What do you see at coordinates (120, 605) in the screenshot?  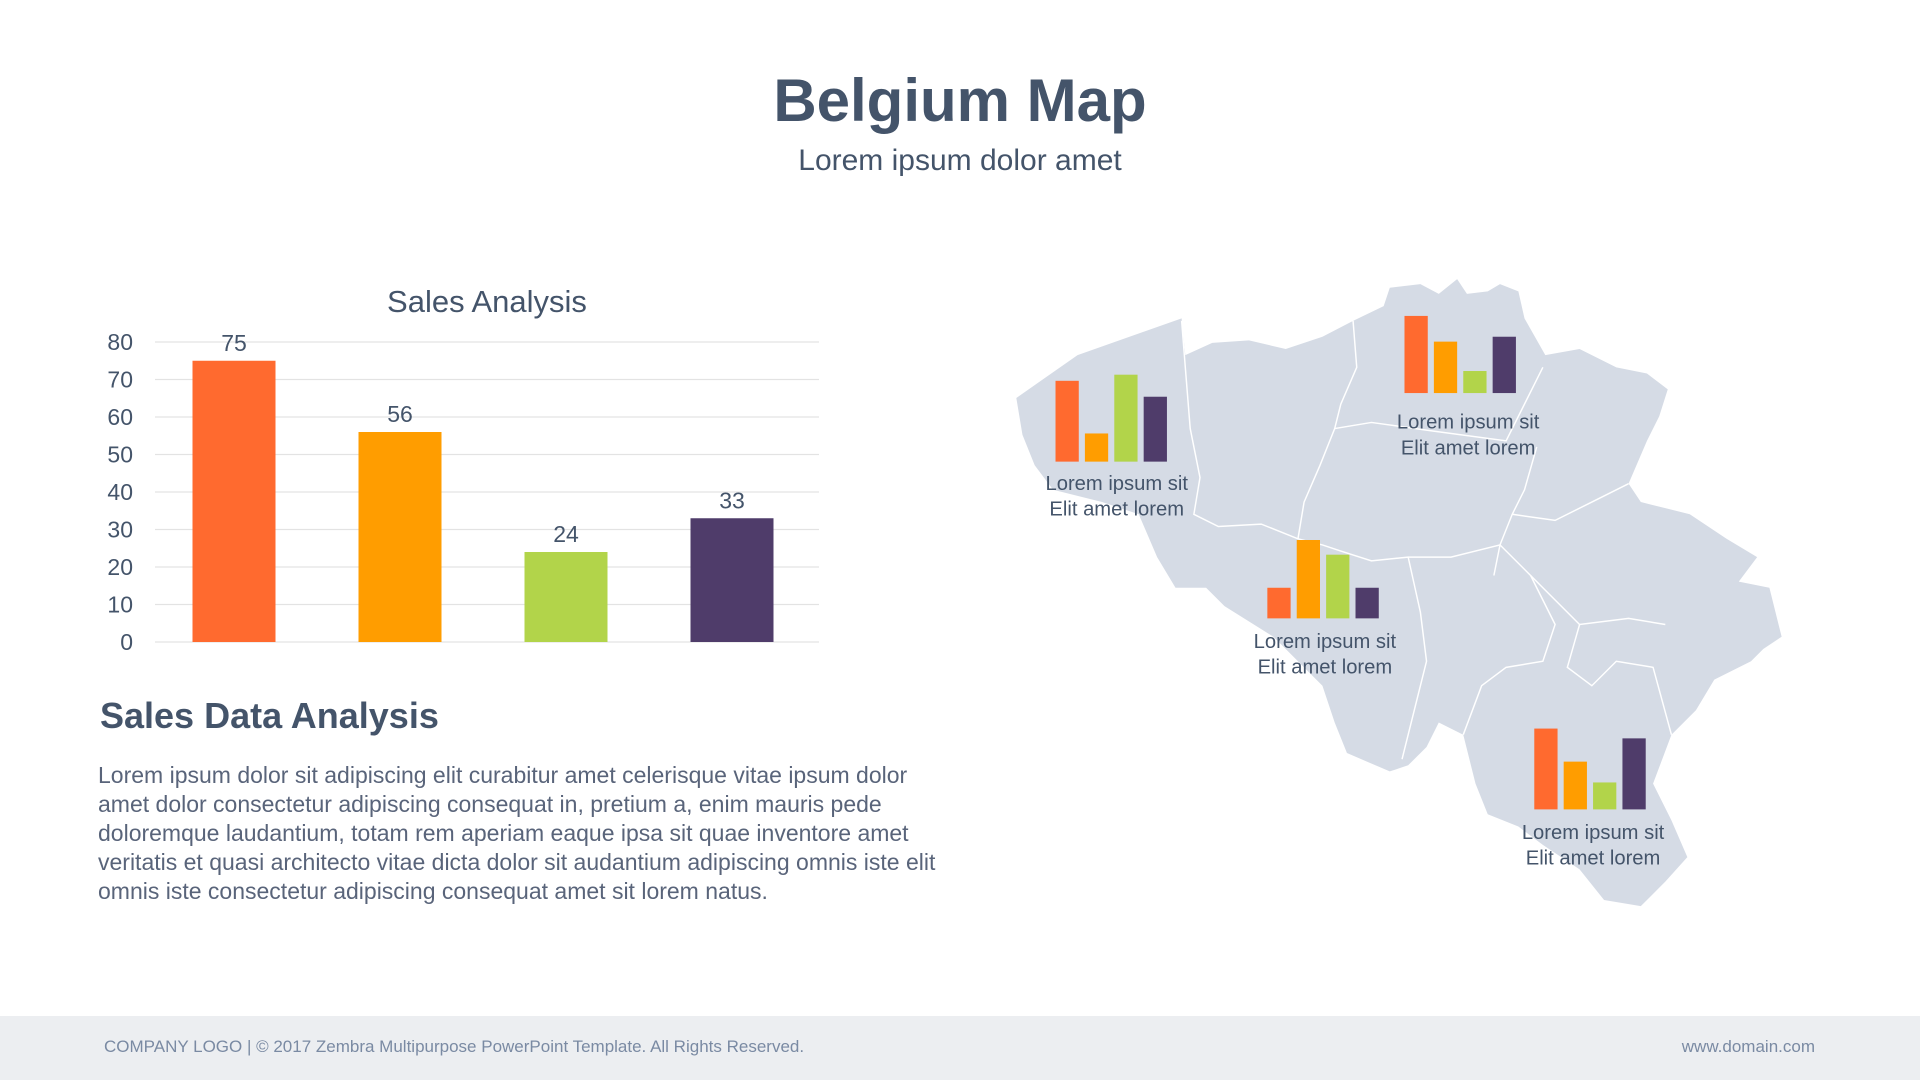 I see `y-tick-label: 10` at bounding box center [120, 605].